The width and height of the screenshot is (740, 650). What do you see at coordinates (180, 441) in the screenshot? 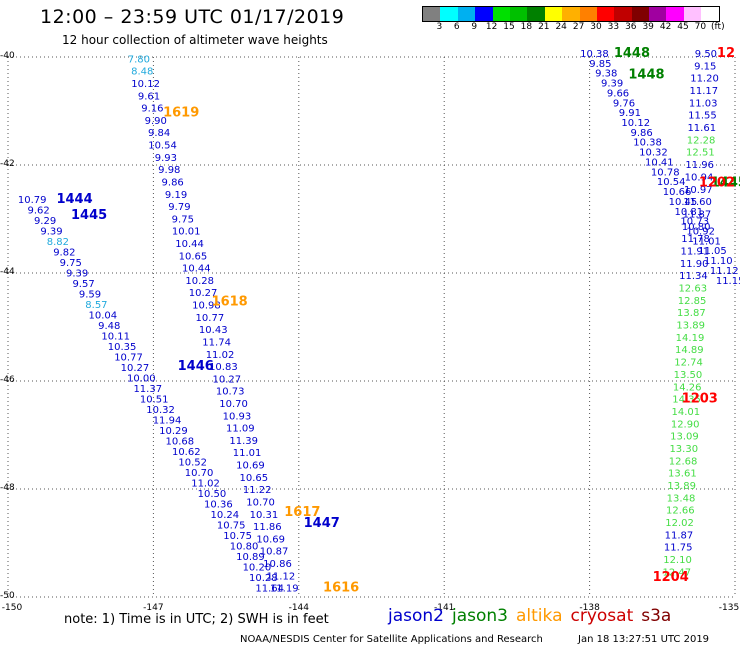
I see `wave-height-value: 10.68` at bounding box center [180, 441].